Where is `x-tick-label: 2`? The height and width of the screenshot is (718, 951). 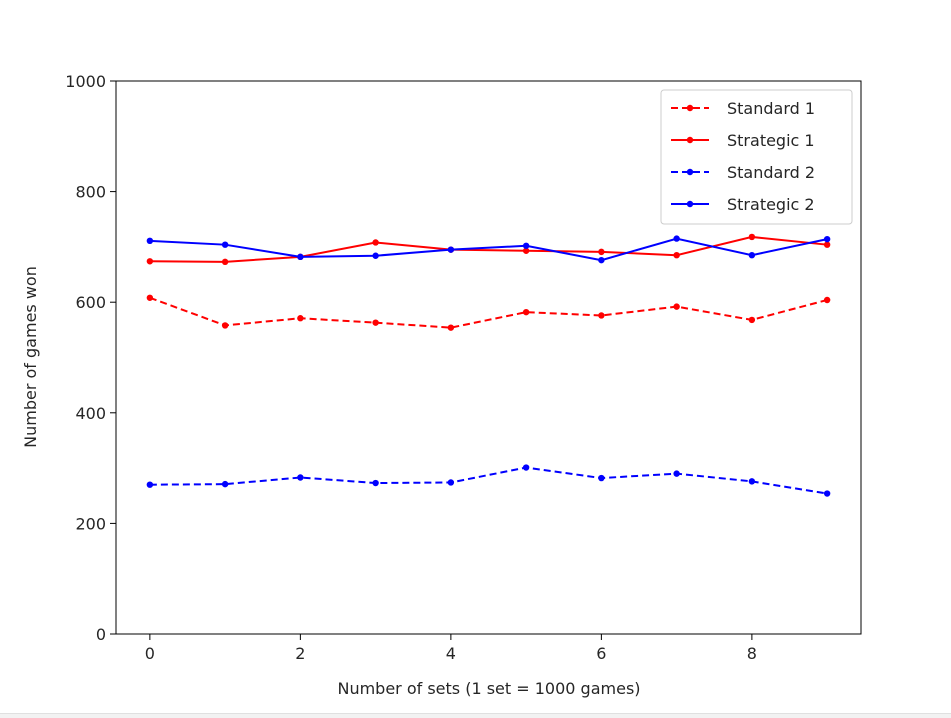
x-tick-label: 2 is located at coordinates (300, 653).